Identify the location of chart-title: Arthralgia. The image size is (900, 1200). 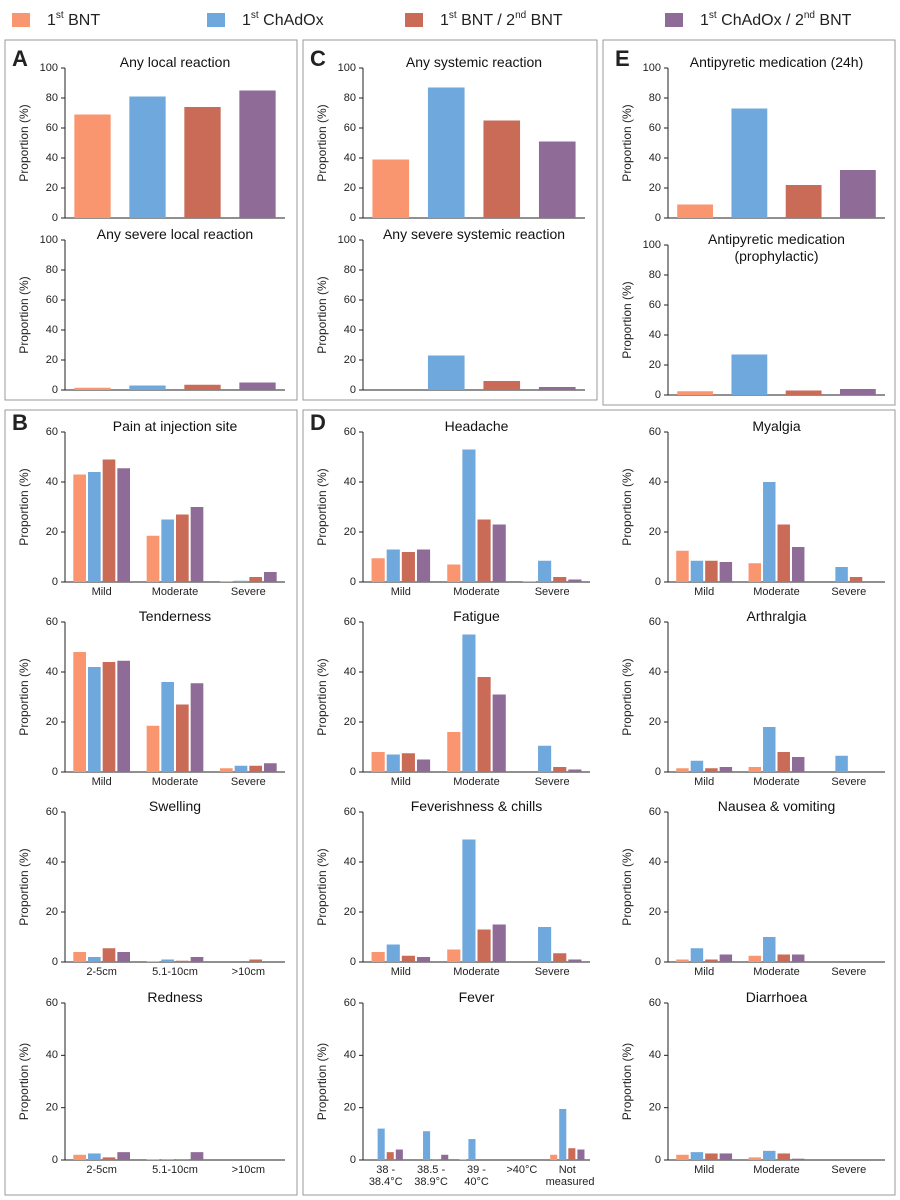
(776, 616).